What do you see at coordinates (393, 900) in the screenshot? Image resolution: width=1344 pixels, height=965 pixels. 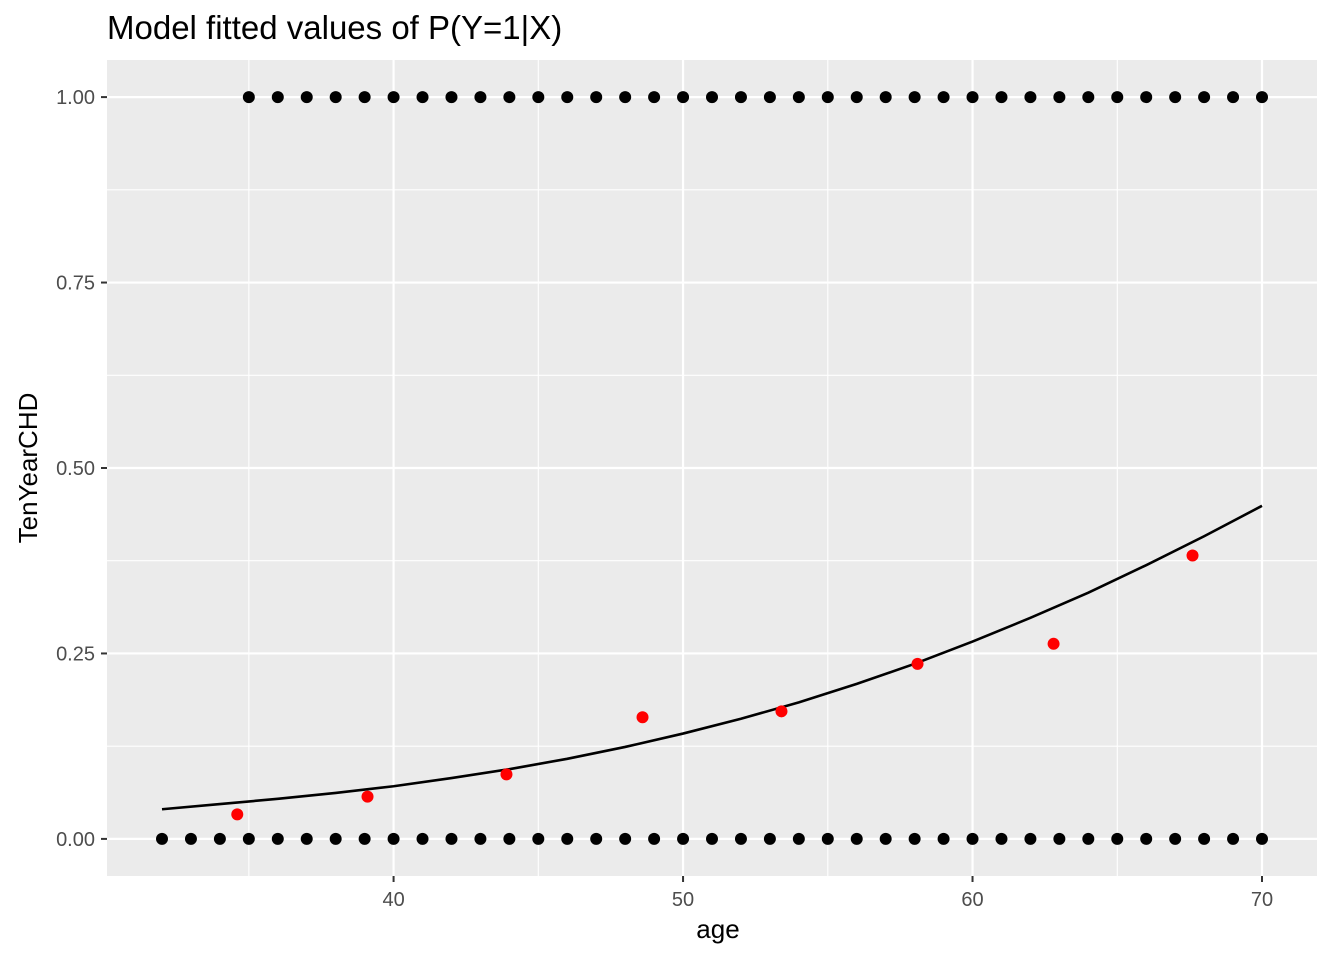 I see `x-tick-label: 40` at bounding box center [393, 900].